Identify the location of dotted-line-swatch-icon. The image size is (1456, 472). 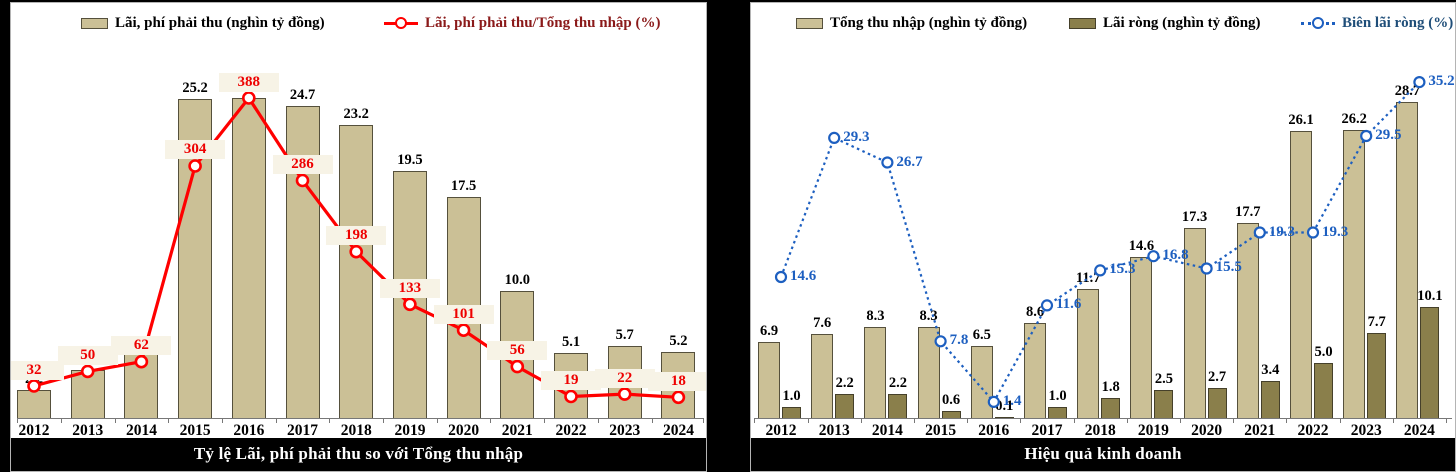
(1318, 23).